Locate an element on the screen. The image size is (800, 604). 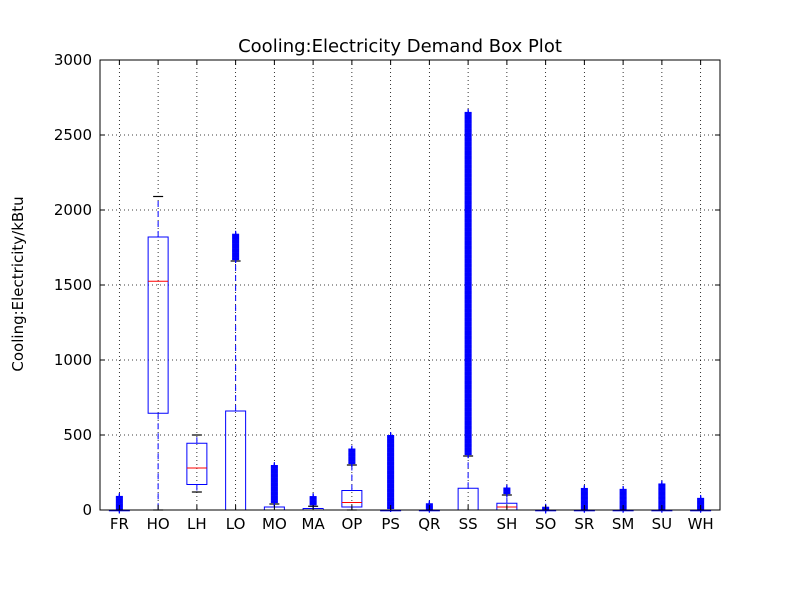
x-tick-label: PS is located at coordinates (390, 524).